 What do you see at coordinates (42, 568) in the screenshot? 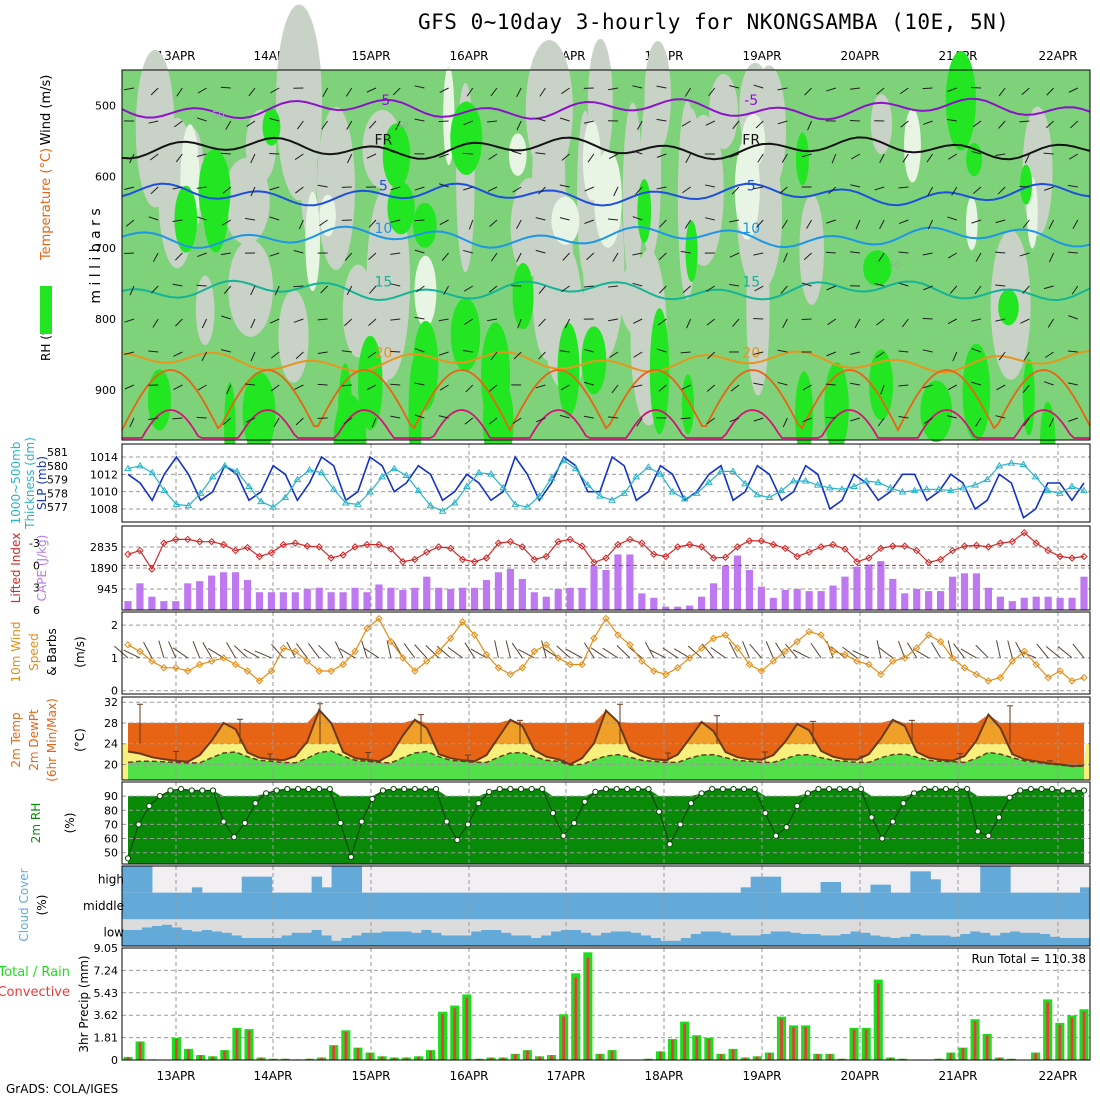
I see `label-cape: CAPE (J/kg)` at bounding box center [42, 568].